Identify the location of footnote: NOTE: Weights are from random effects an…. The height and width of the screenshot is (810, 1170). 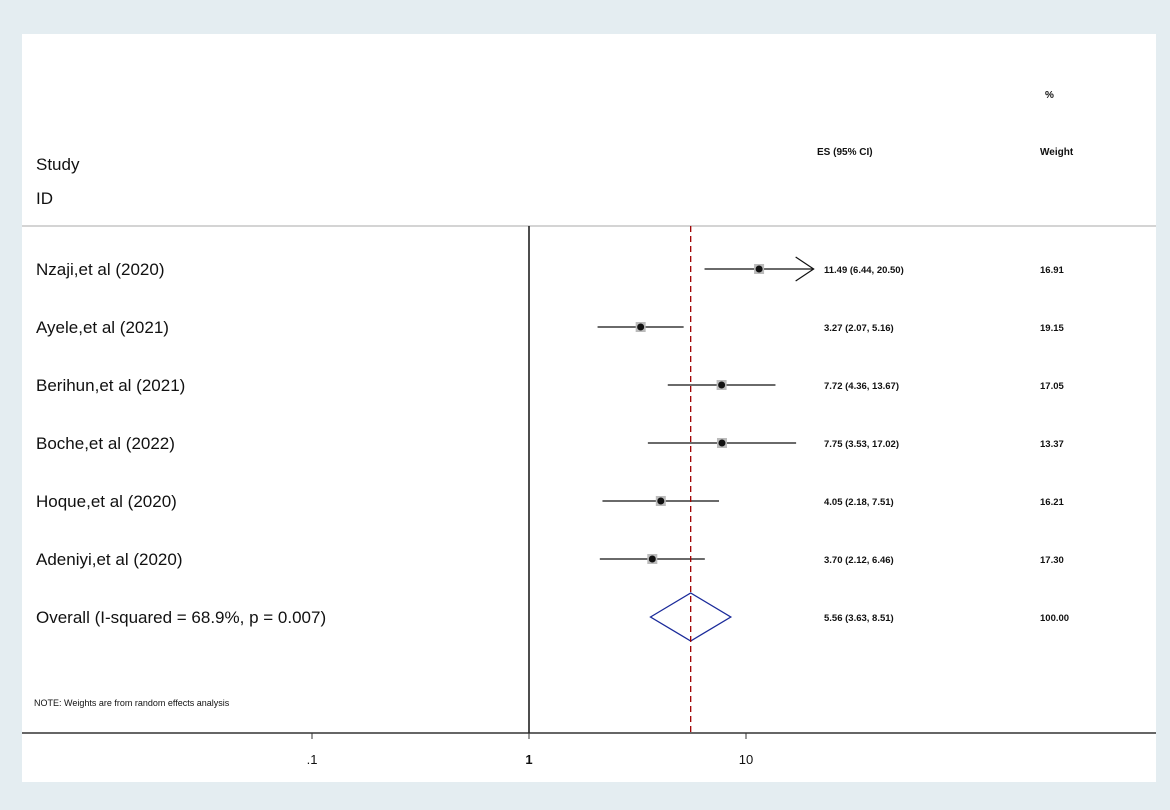
(132, 703).